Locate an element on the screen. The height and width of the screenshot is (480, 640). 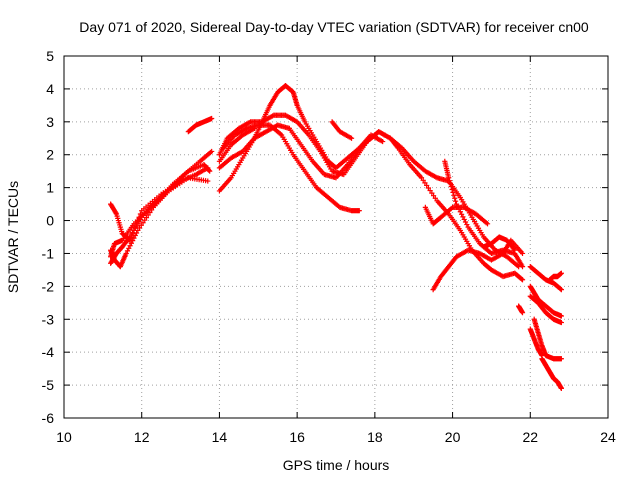
x-tick-label: 14 is located at coordinates (220, 437).